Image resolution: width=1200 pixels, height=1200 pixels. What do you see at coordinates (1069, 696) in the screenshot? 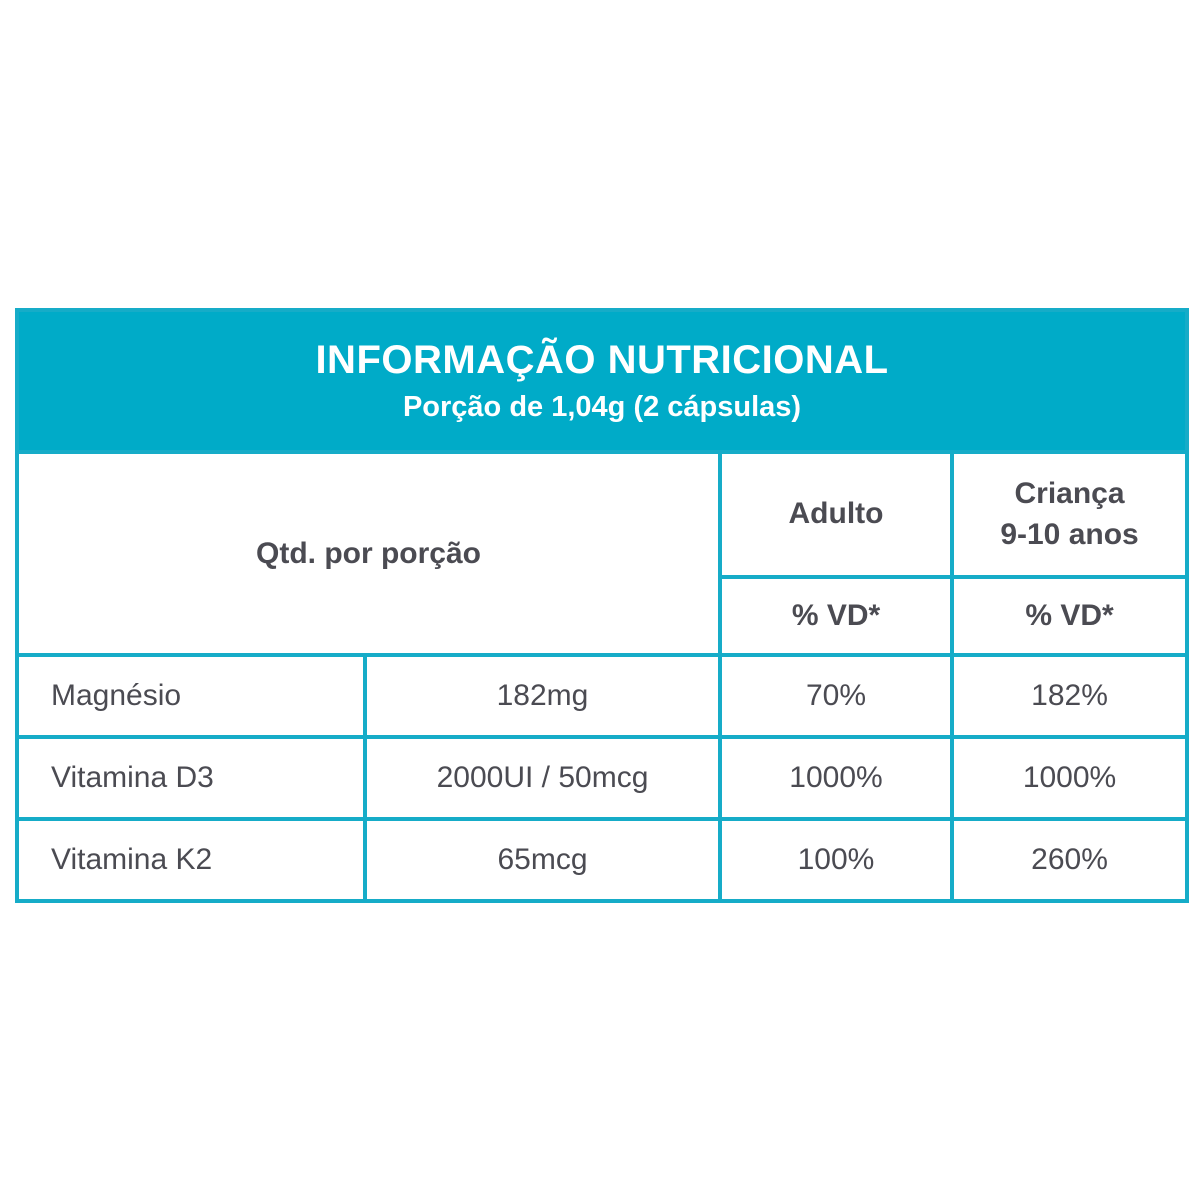
I see `nutrient-child-vd: 182%` at bounding box center [1069, 696].